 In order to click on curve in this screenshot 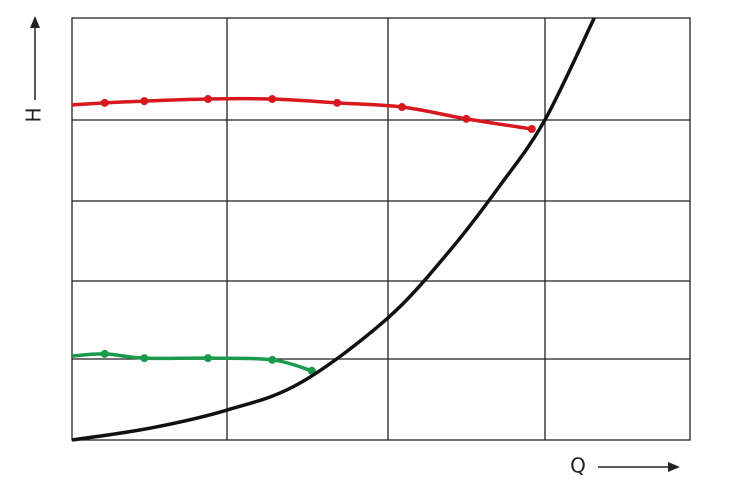, I will do `click(192, 362)`.